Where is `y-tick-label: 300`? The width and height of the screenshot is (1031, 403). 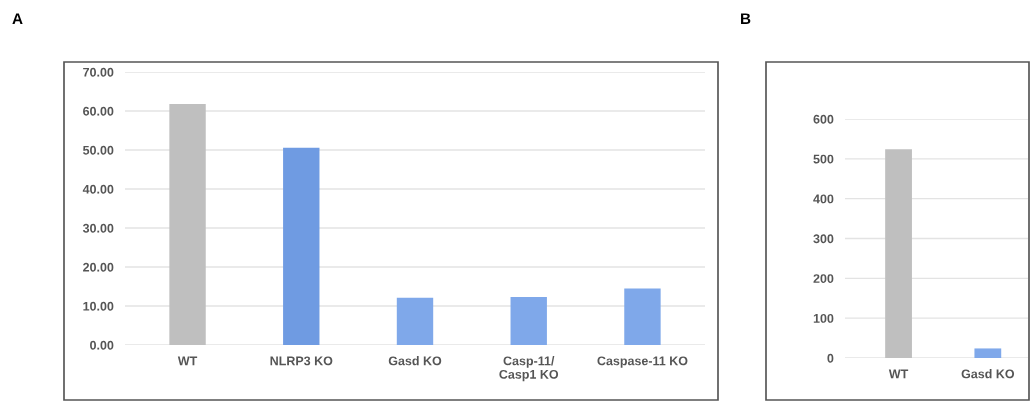
y-tick-label: 300 is located at coordinates (823, 239).